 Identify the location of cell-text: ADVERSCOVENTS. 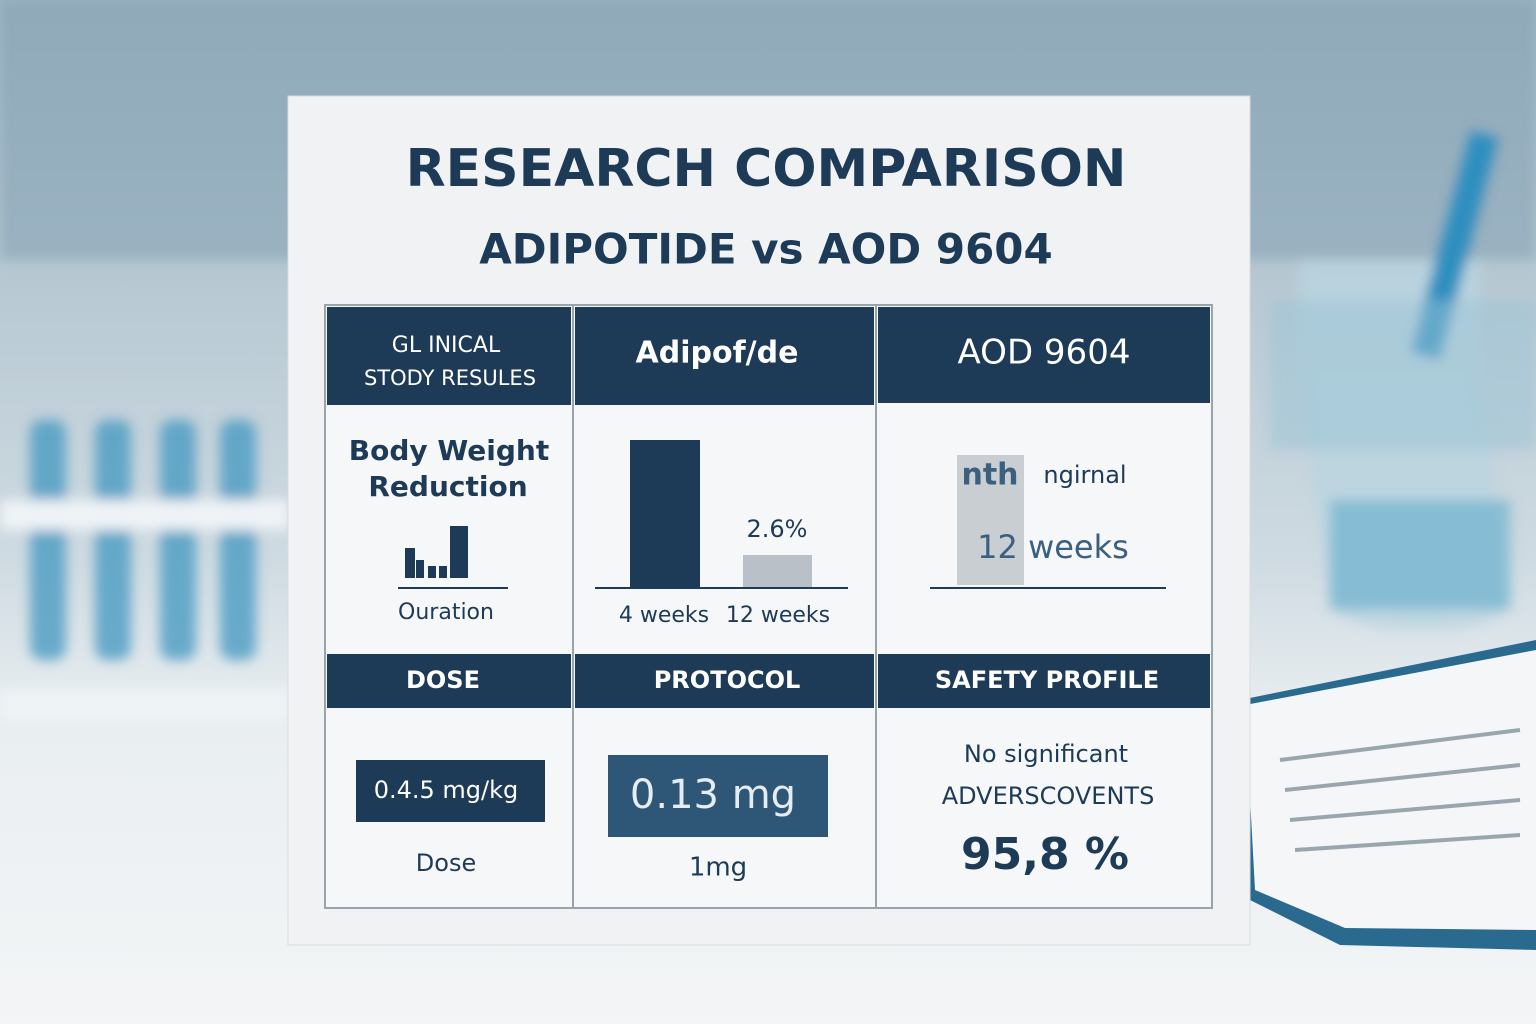
(1048, 796).